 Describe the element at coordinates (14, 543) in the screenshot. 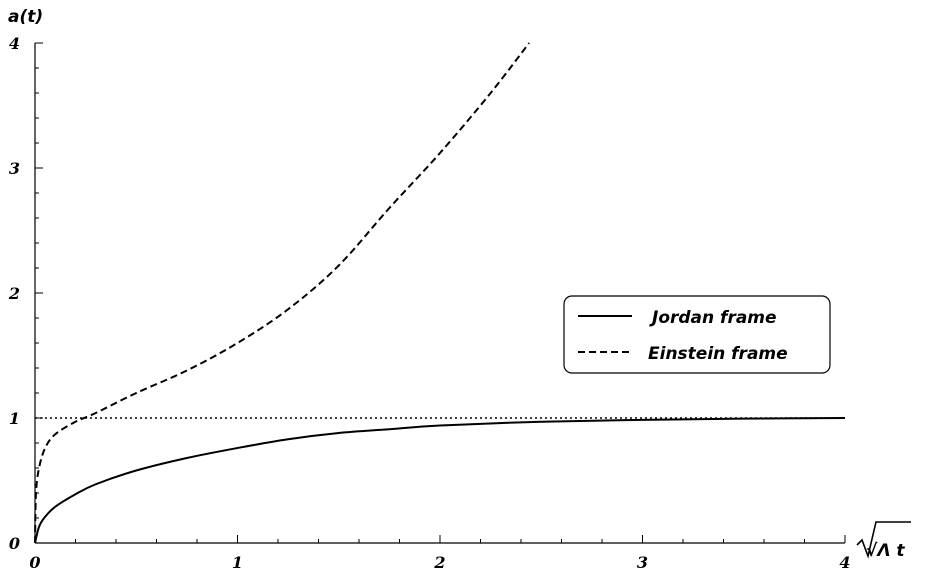

I see `y-tick-label: 0` at that location.